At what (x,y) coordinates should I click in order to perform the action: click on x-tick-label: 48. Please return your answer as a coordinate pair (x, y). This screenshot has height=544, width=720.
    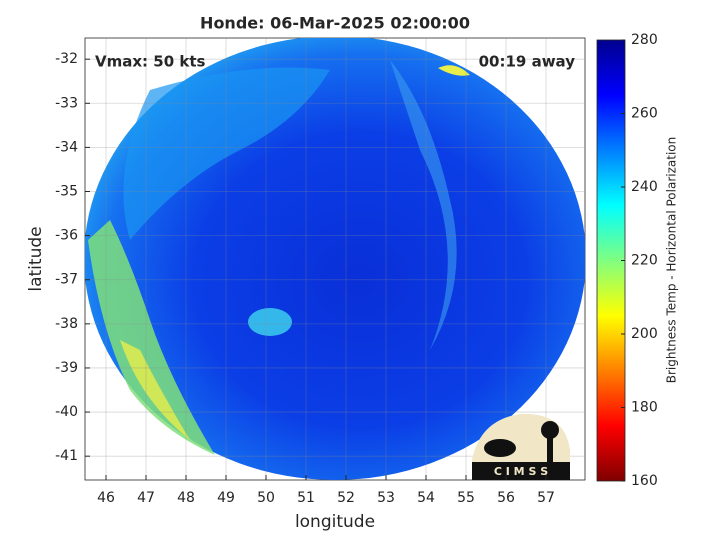
    Looking at the image, I should click on (186, 498).